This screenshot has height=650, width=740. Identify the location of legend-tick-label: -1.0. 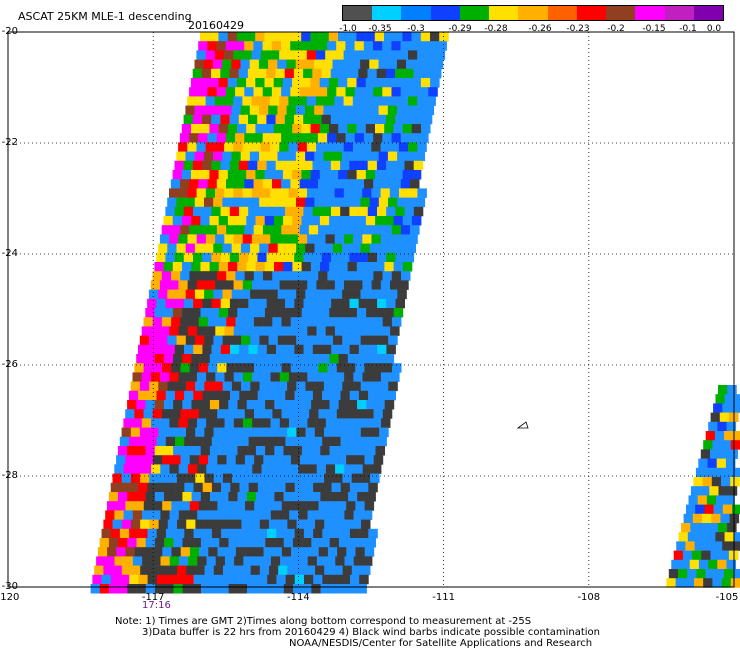
(348, 29).